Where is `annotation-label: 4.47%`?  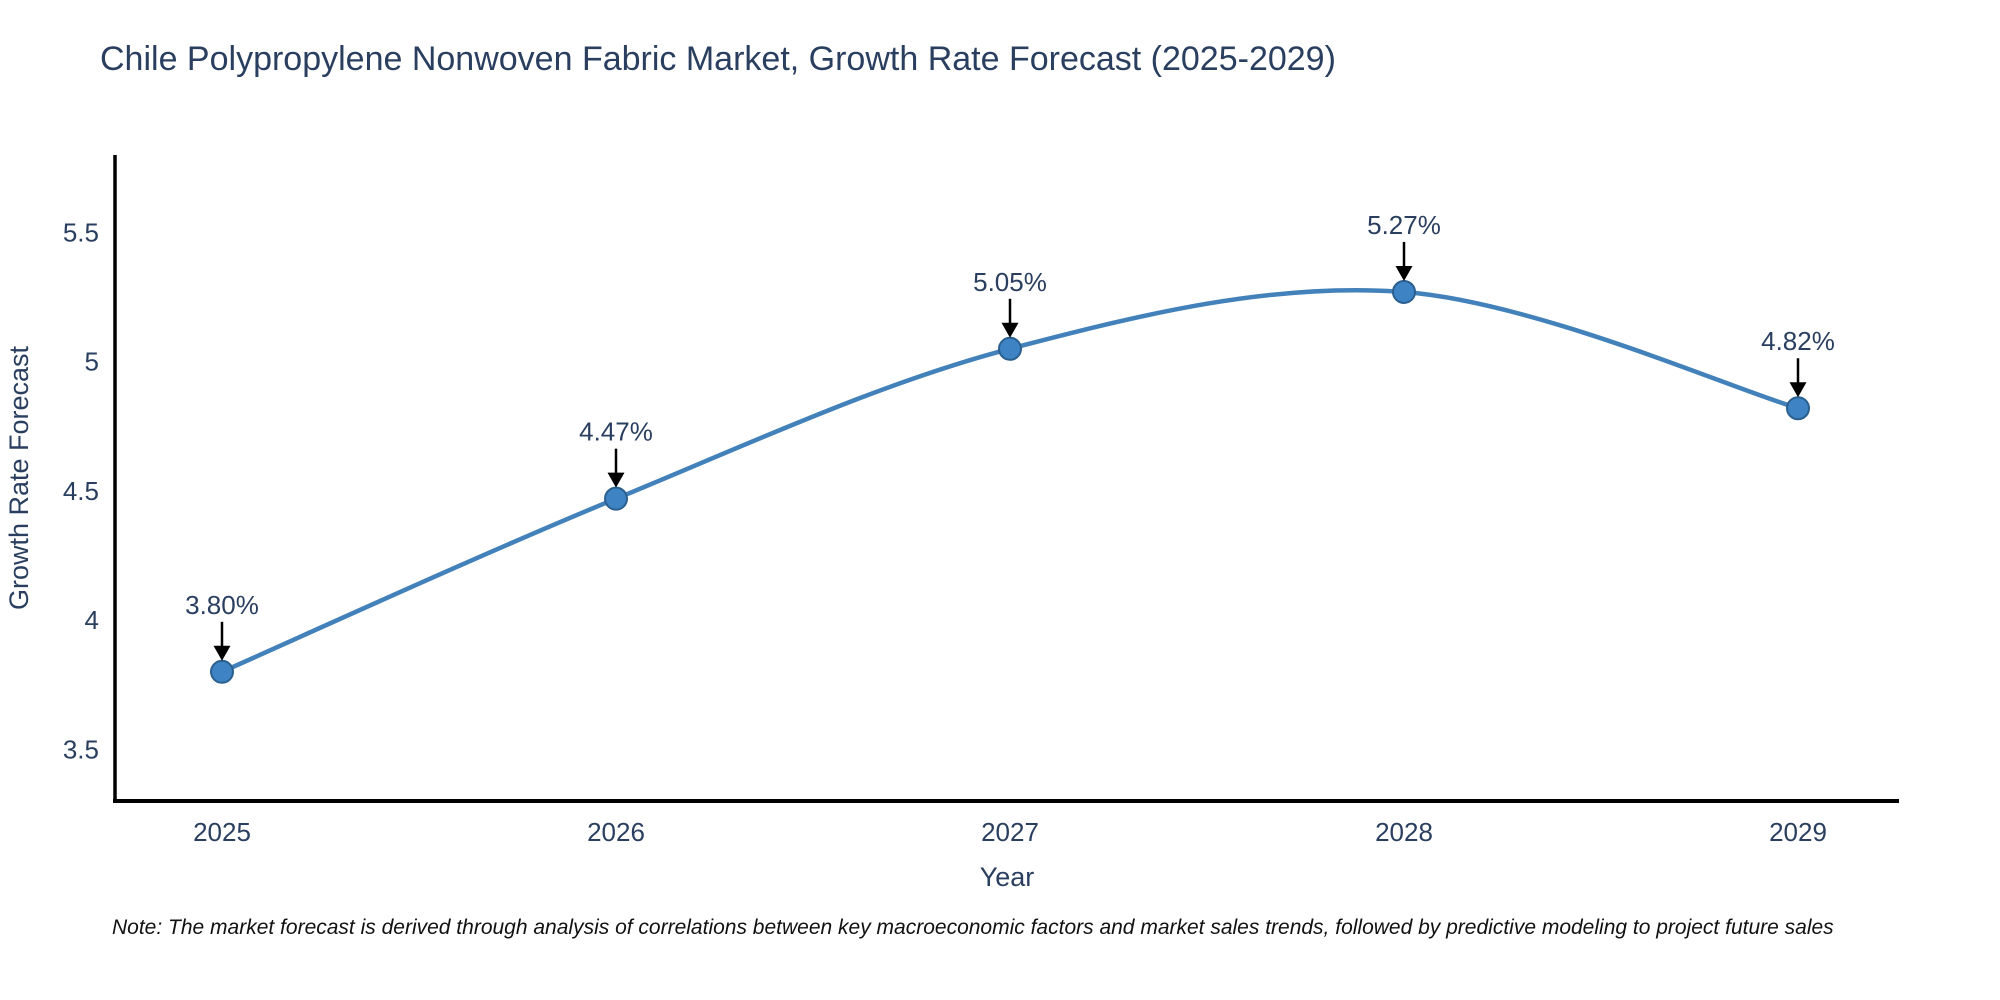 annotation-label: 4.47% is located at coordinates (616, 432).